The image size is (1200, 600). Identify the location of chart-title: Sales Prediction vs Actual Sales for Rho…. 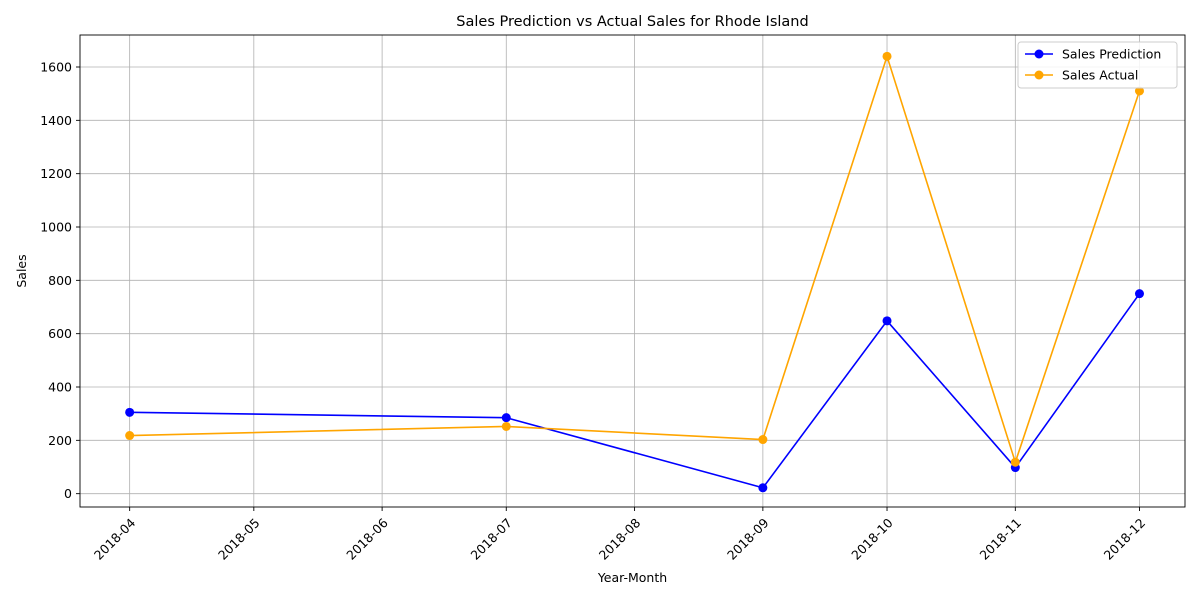
(632, 22).